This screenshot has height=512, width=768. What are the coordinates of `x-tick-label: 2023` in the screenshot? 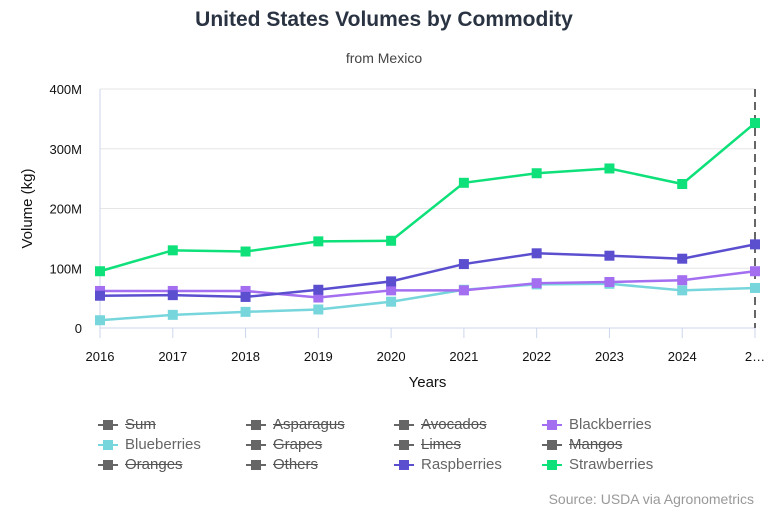 It's located at (609, 356).